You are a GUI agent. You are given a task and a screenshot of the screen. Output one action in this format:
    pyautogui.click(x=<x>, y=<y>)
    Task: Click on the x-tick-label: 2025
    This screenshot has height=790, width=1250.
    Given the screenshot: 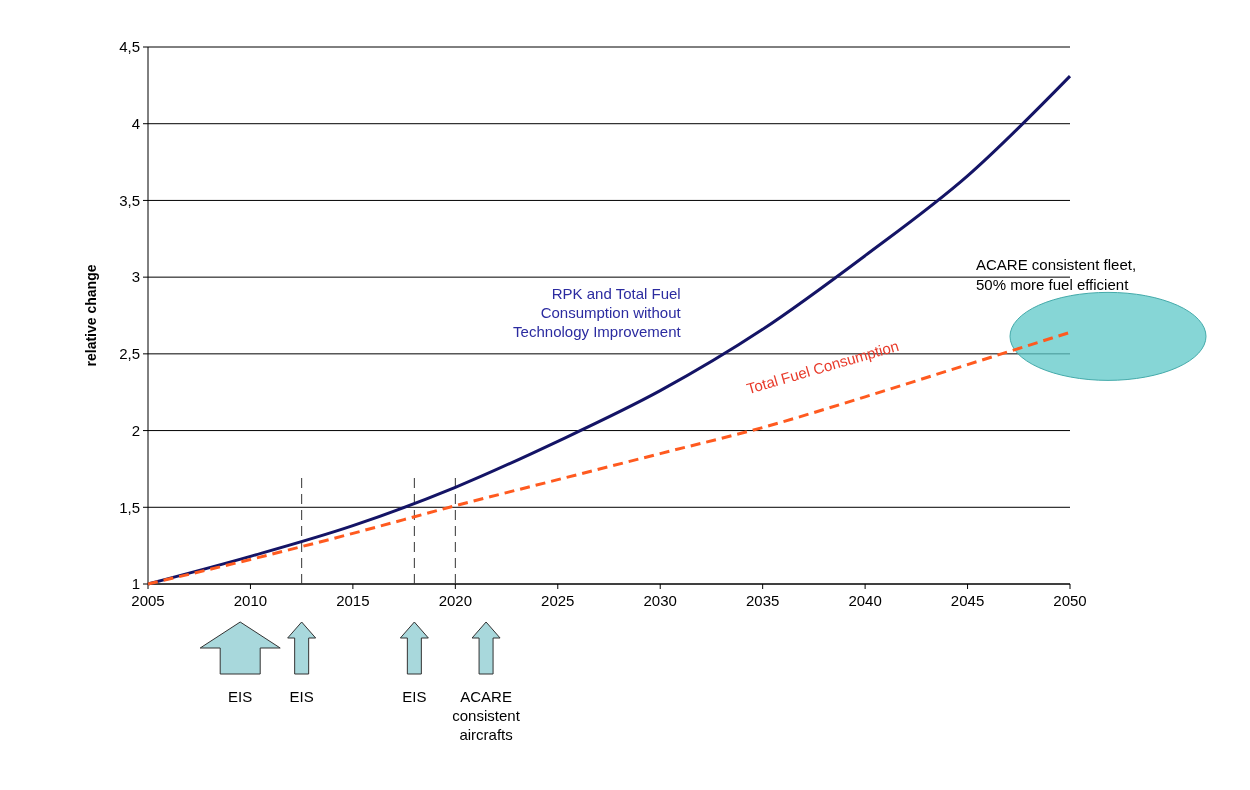 What is the action you would take?
    pyautogui.click(x=558, y=600)
    